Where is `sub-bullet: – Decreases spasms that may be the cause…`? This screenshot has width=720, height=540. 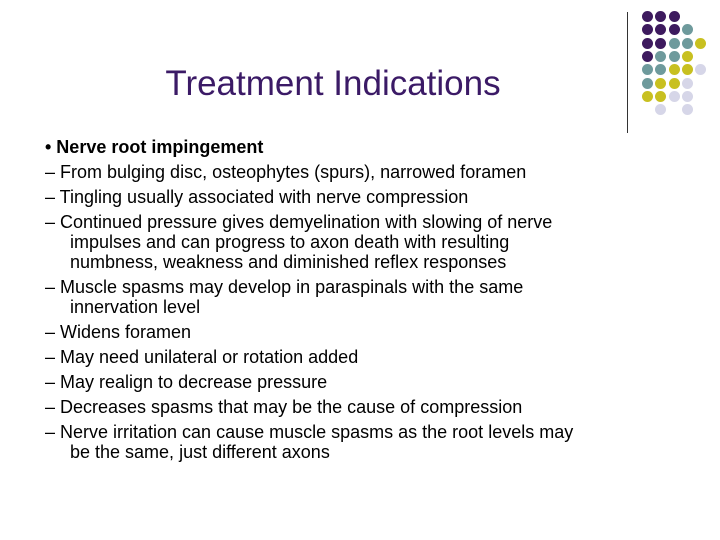 sub-bullet: – Decreases spasms that may be the cause… is located at coordinates (284, 407).